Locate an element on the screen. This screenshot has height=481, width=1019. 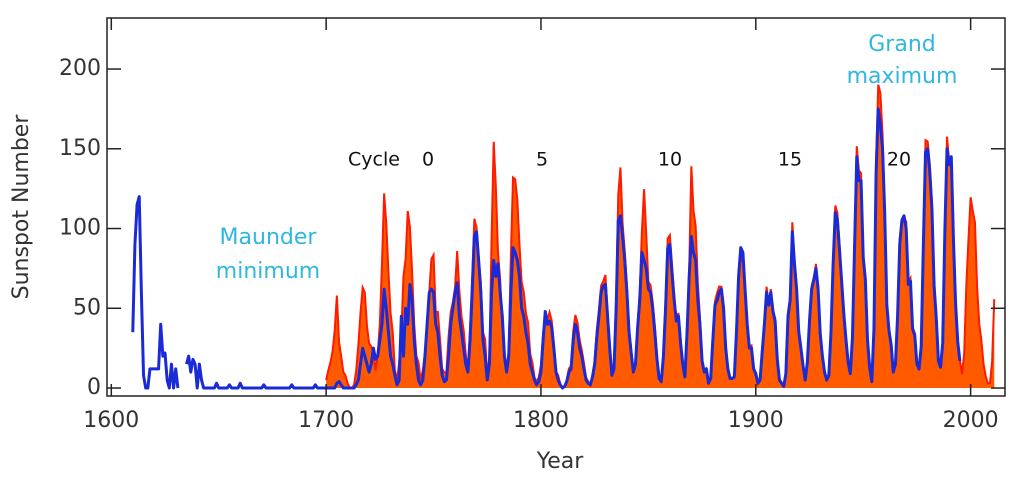
y-axis-label: Sunspot Number is located at coordinates (21, 207).